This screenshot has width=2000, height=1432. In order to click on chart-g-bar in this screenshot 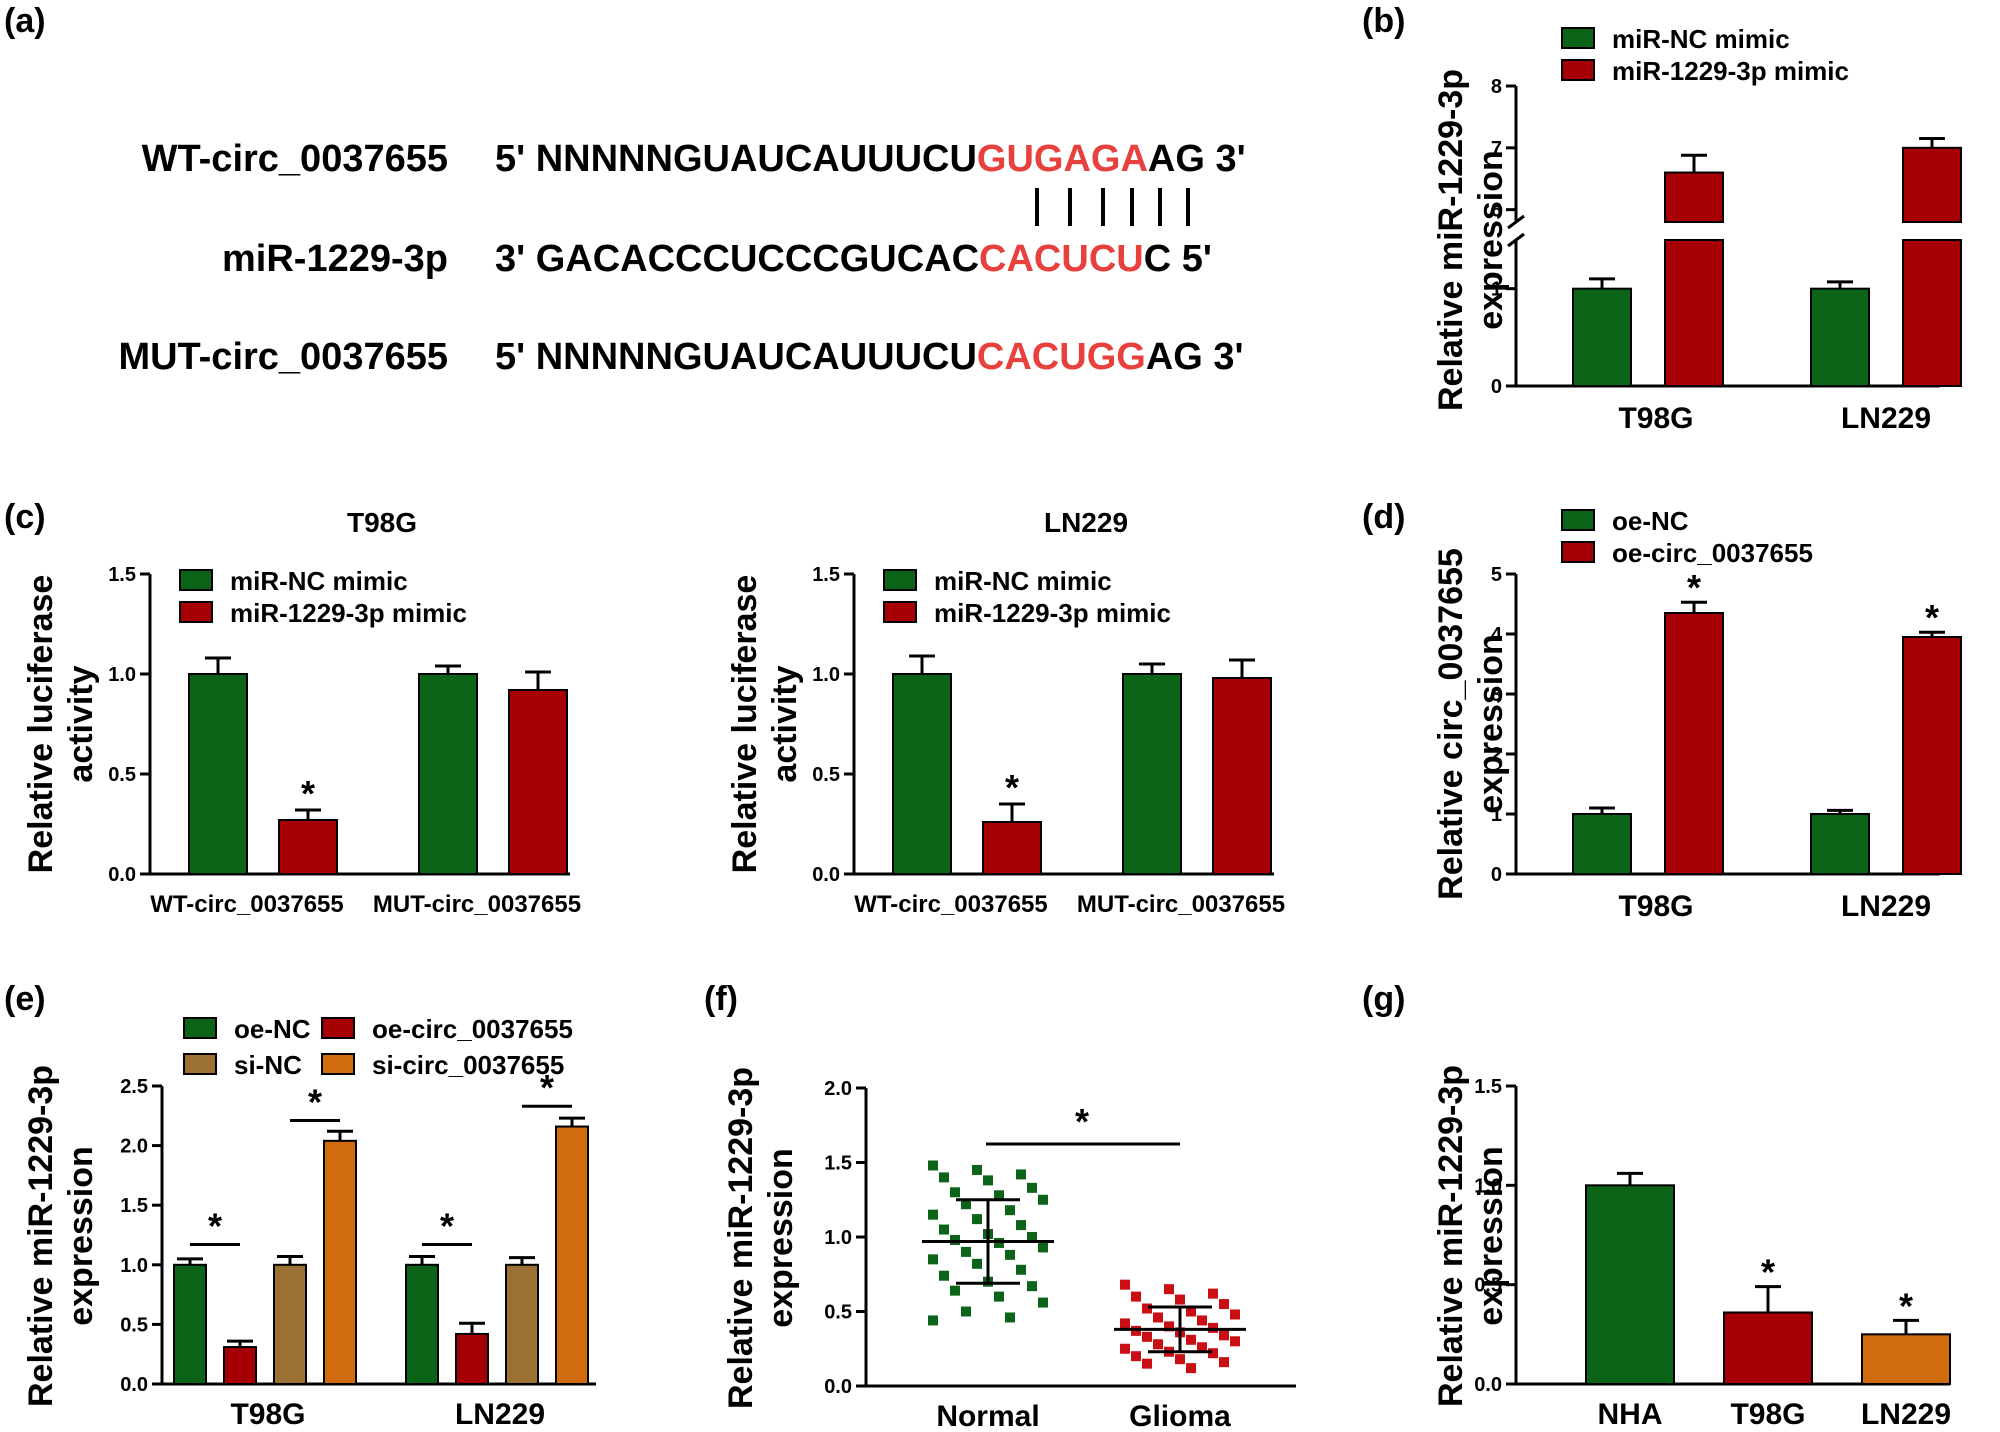, I will do `click(1630, 1285)`.